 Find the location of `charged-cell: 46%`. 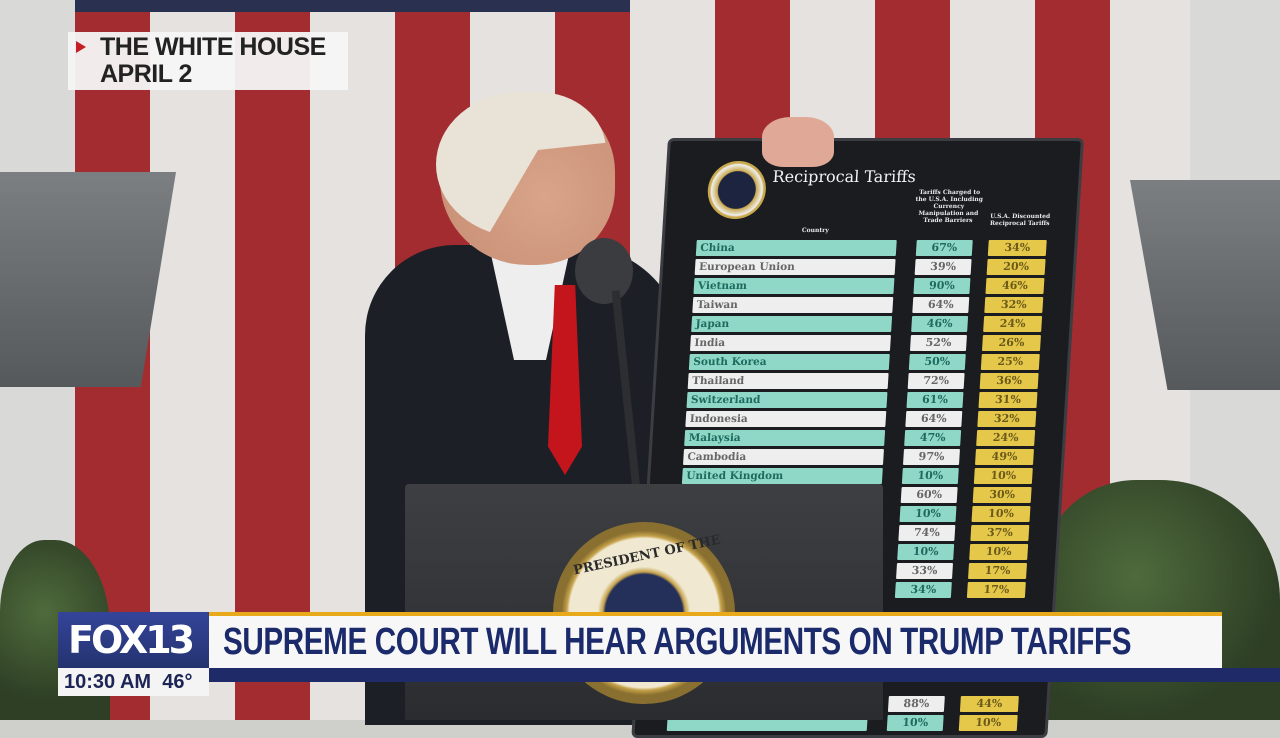

charged-cell: 46% is located at coordinates (940, 324).